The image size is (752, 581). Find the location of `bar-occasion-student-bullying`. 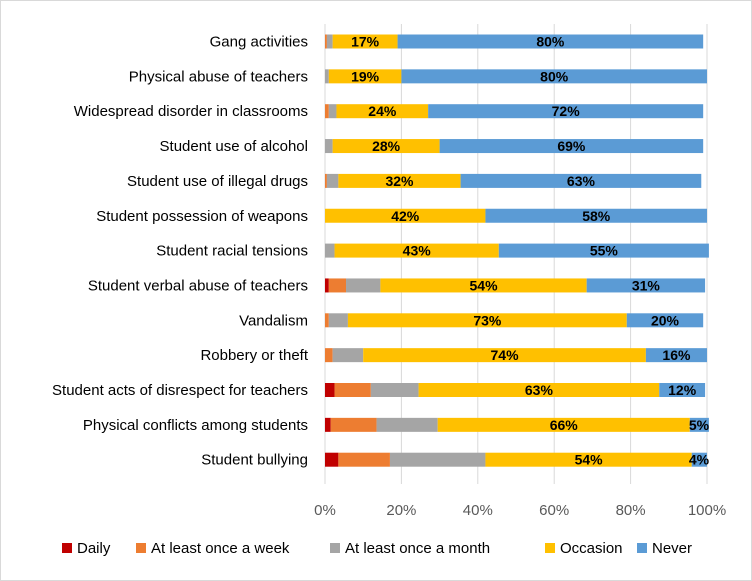

bar-occasion-student-bullying is located at coordinates (588, 459).